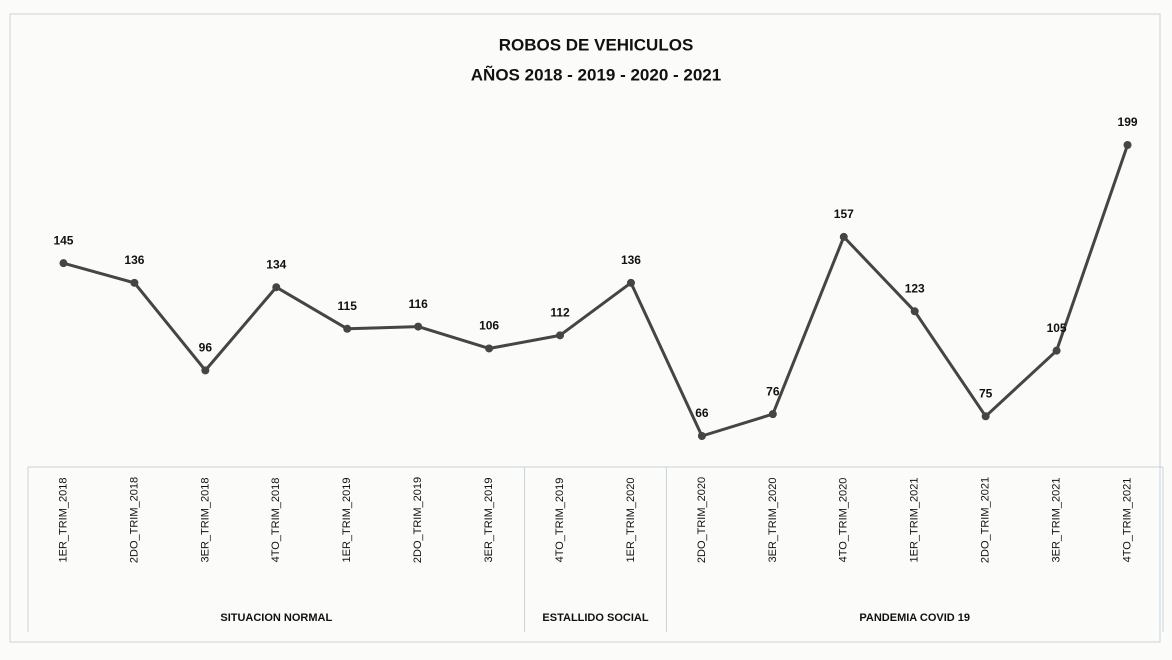  What do you see at coordinates (702, 520) in the screenshot?
I see `x-tick-label: 2DO_TRIM_2020` at bounding box center [702, 520].